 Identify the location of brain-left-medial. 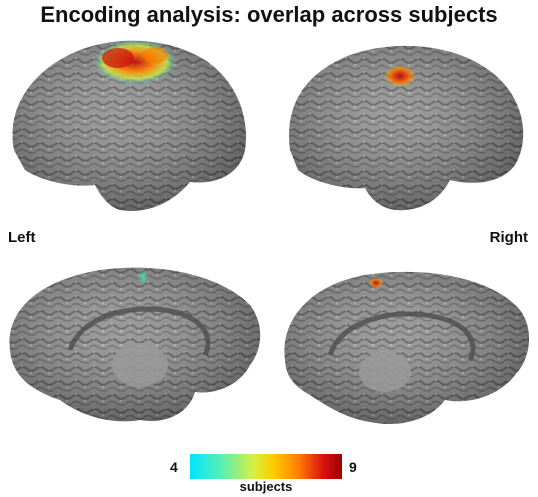
(135, 344).